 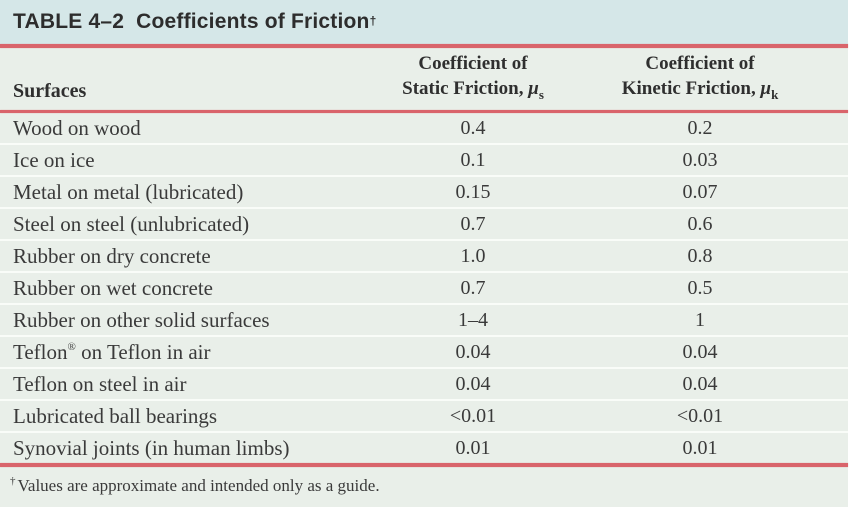 What do you see at coordinates (50, 91) in the screenshot?
I see `column-header-surfaces: Surfaces` at bounding box center [50, 91].